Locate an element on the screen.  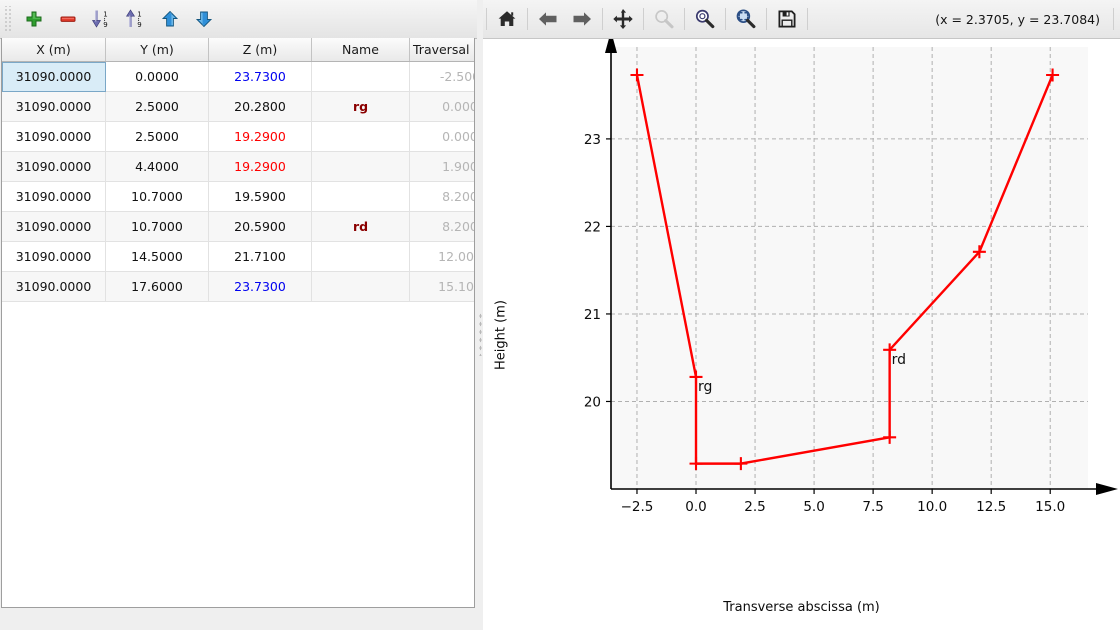
cell-name: rd is located at coordinates (360, 226).